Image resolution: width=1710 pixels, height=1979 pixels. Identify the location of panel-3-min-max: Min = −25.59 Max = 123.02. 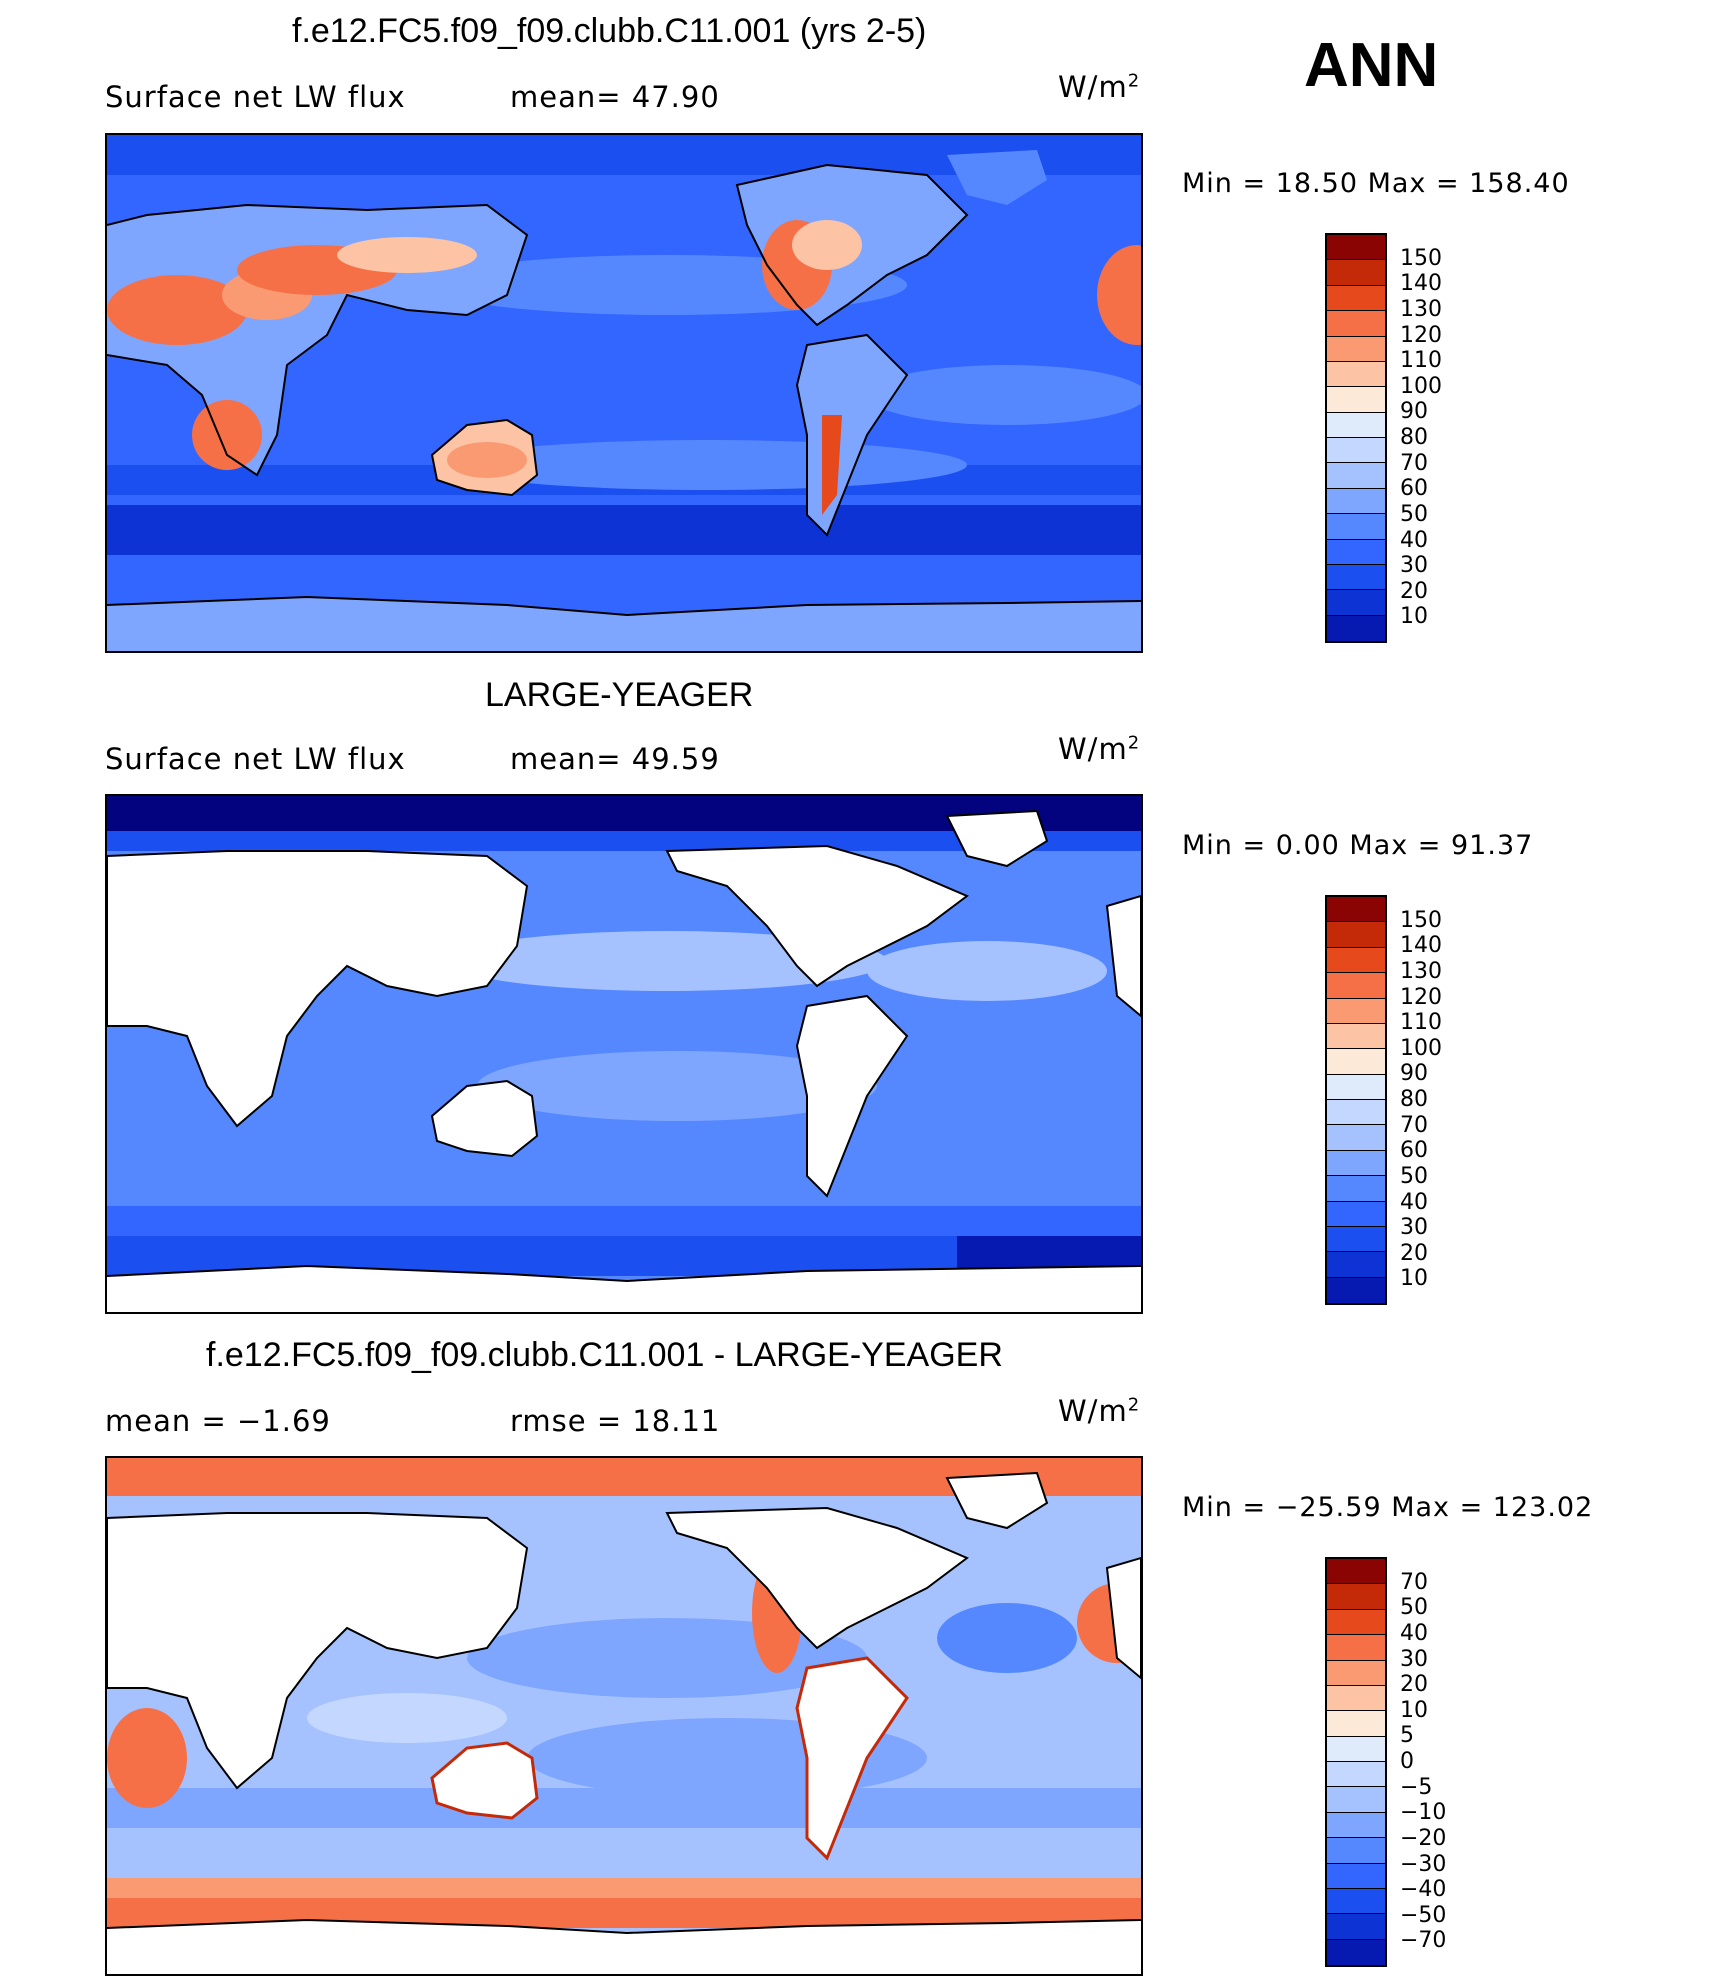
(1388, 1507).